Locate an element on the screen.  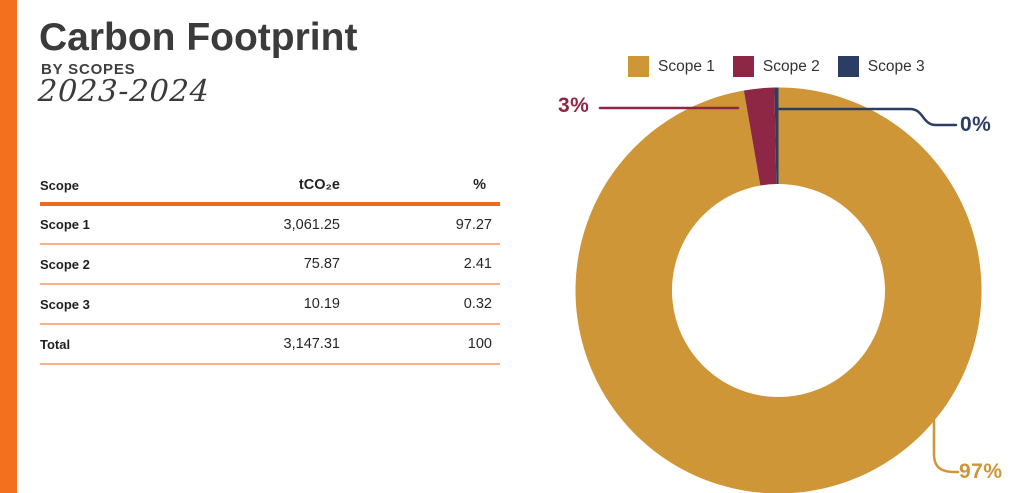
scope2-percent-label: 3% is located at coordinates (574, 105).